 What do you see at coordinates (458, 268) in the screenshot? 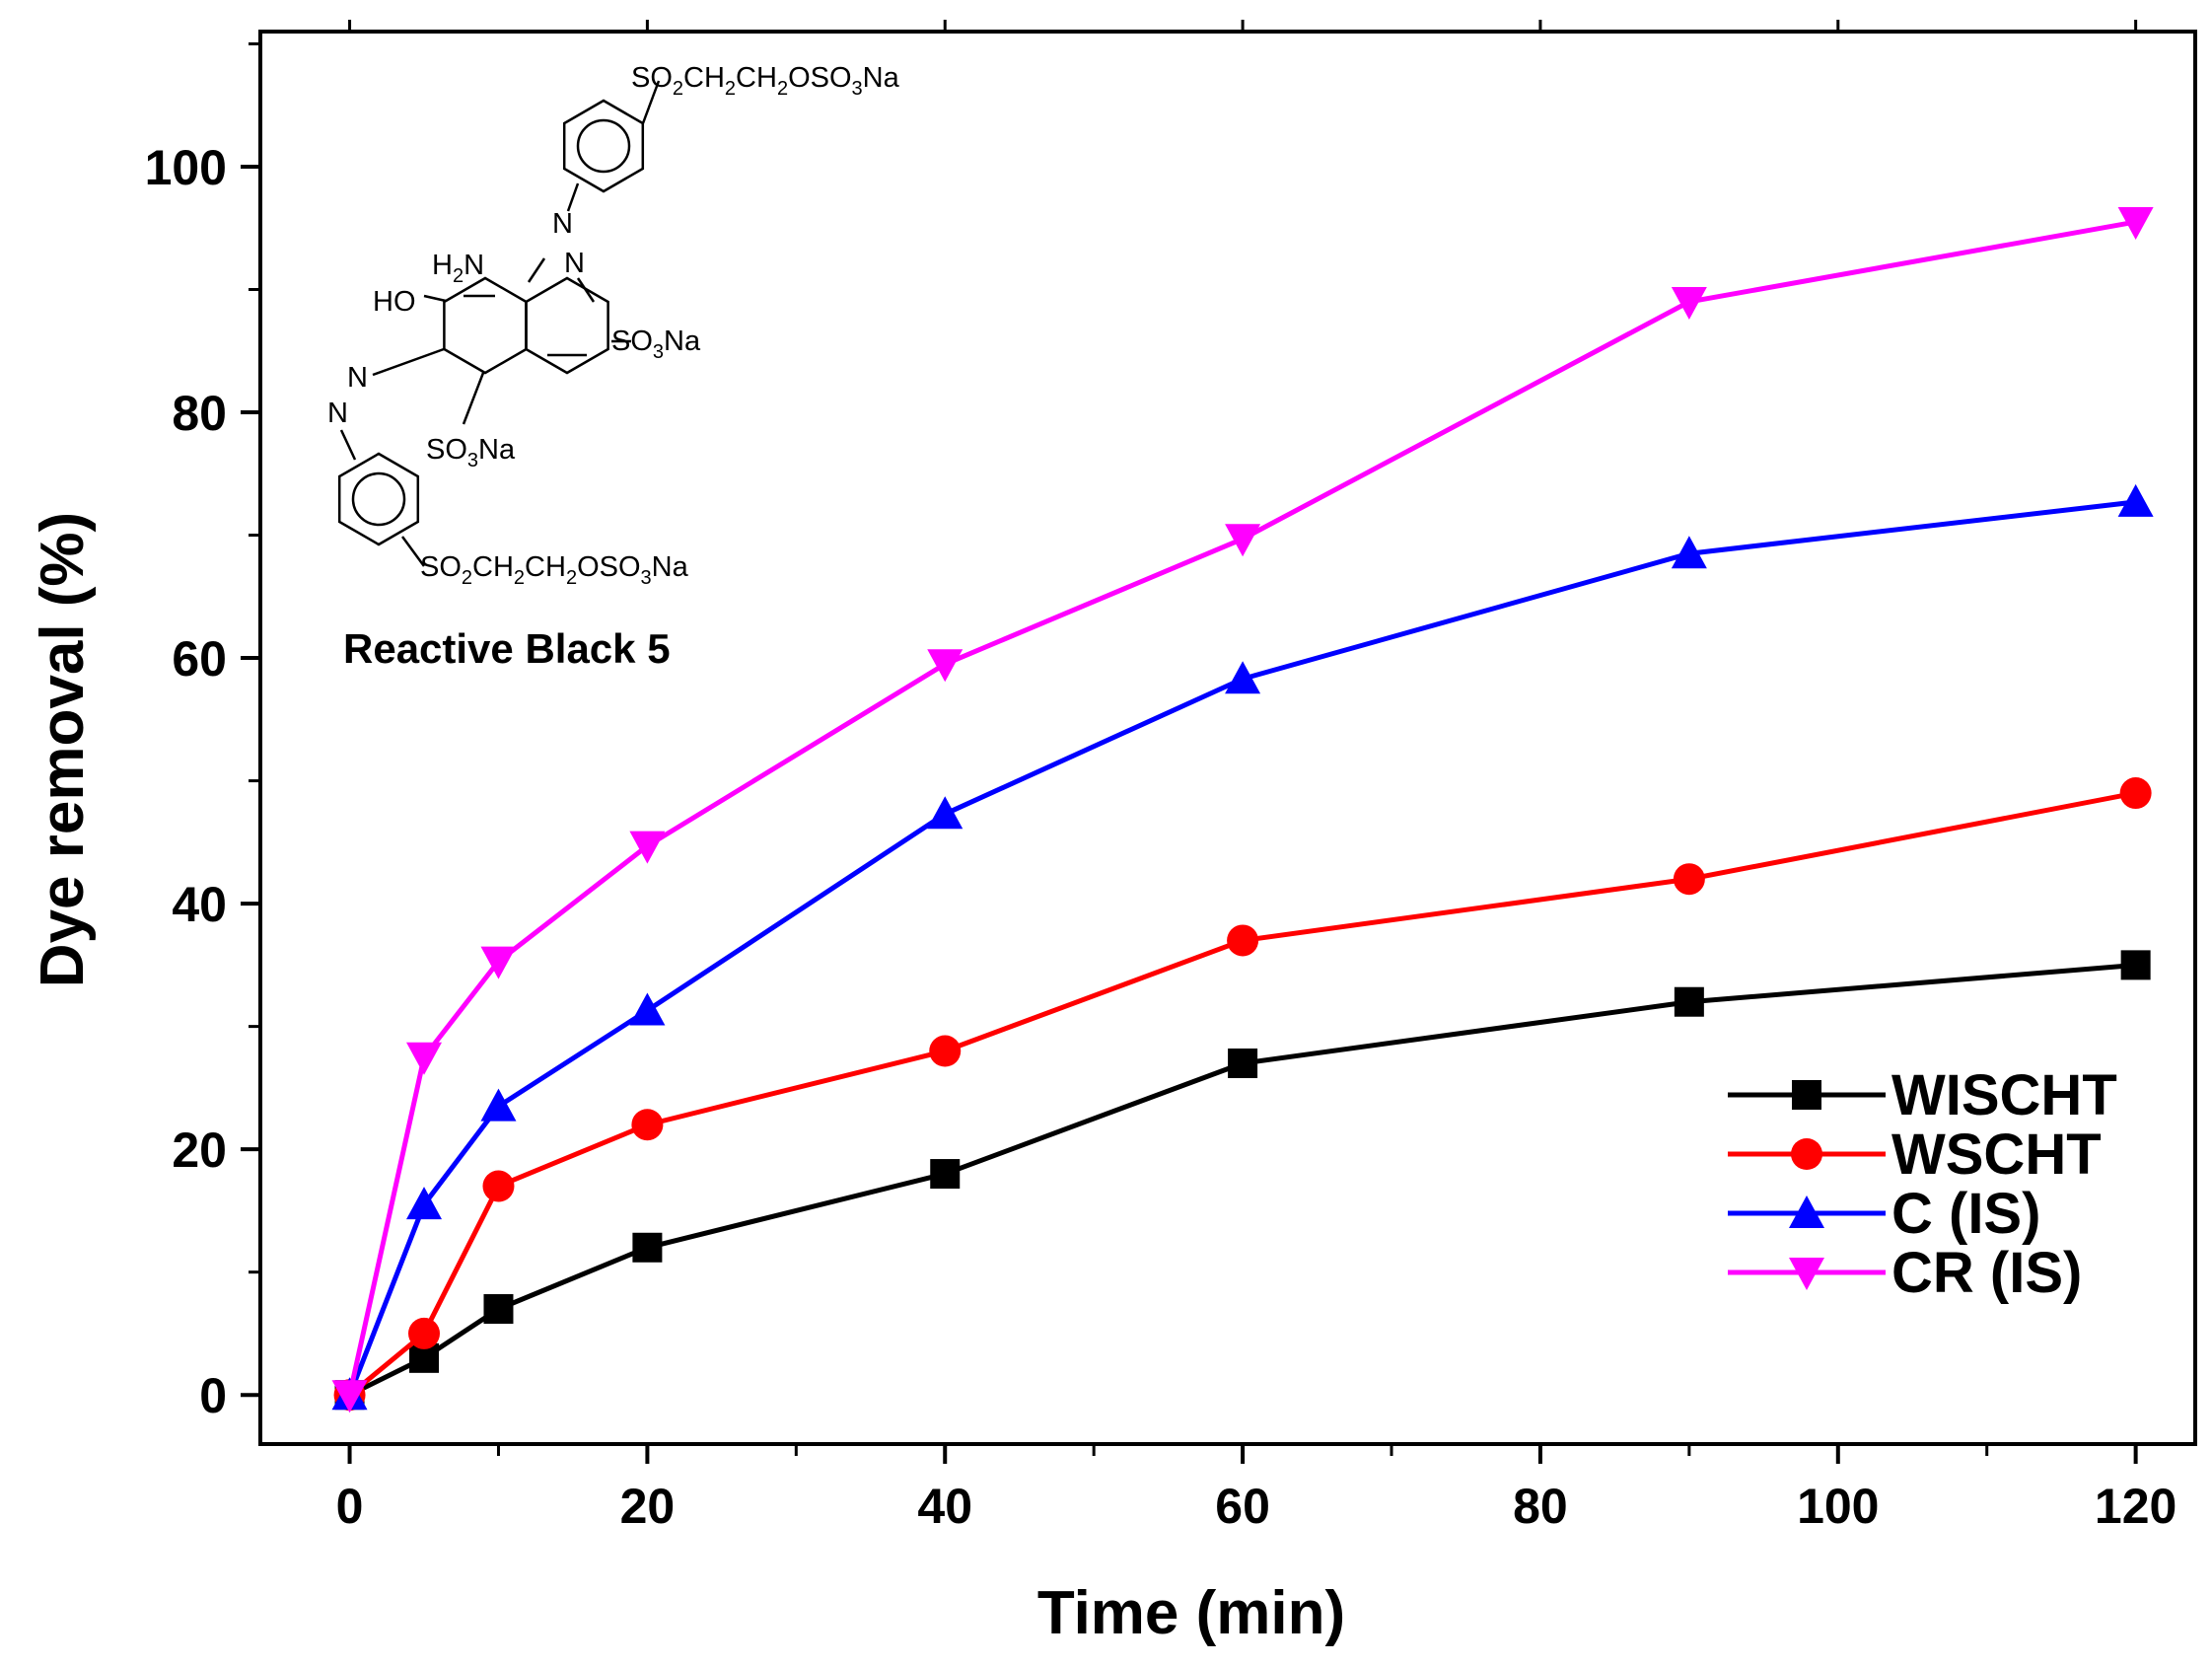
I see `amino-group: H2N` at bounding box center [458, 268].